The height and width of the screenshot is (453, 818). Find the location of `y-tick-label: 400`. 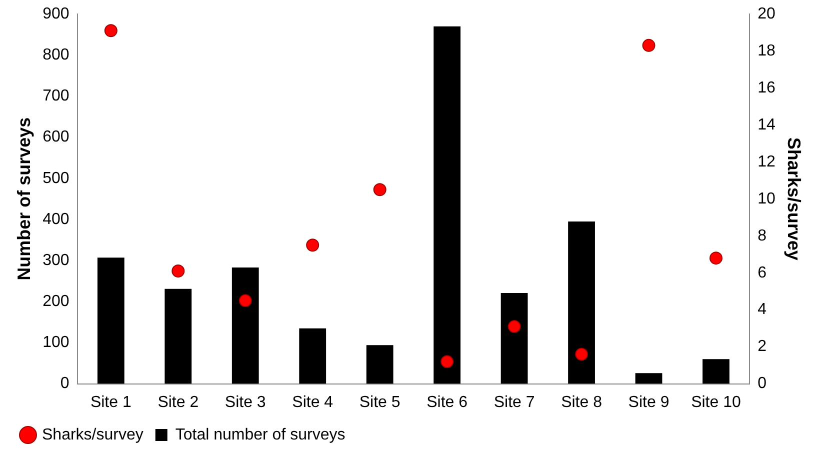

y-tick-label: 400 is located at coordinates (56, 219).